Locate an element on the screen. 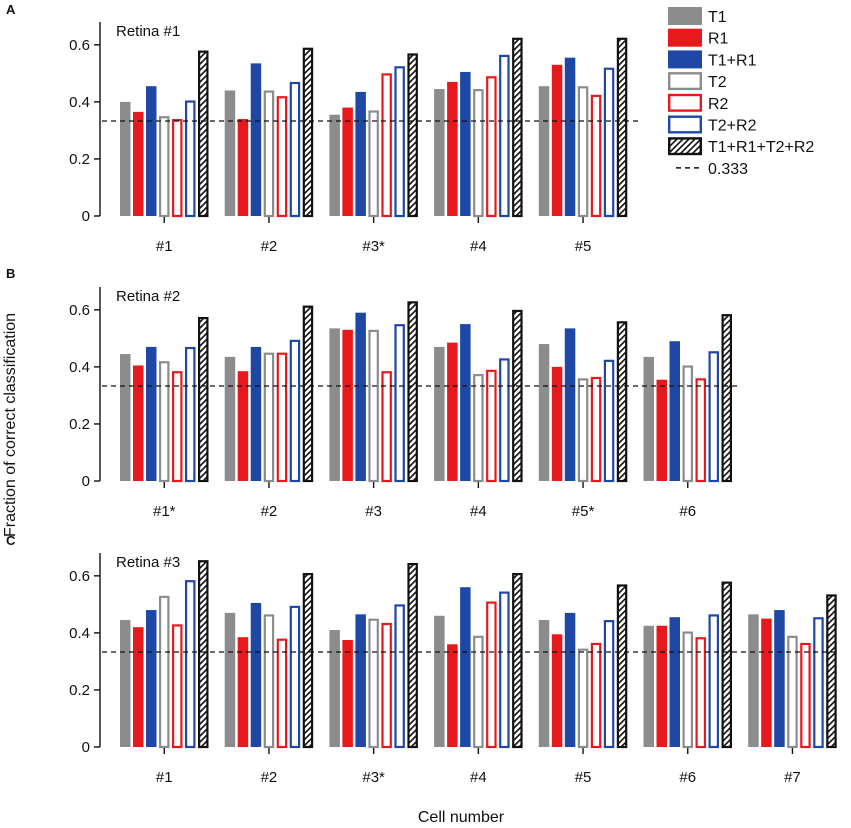 The height and width of the screenshot is (828, 851). panel-title: Retina #2 is located at coordinates (148, 296).